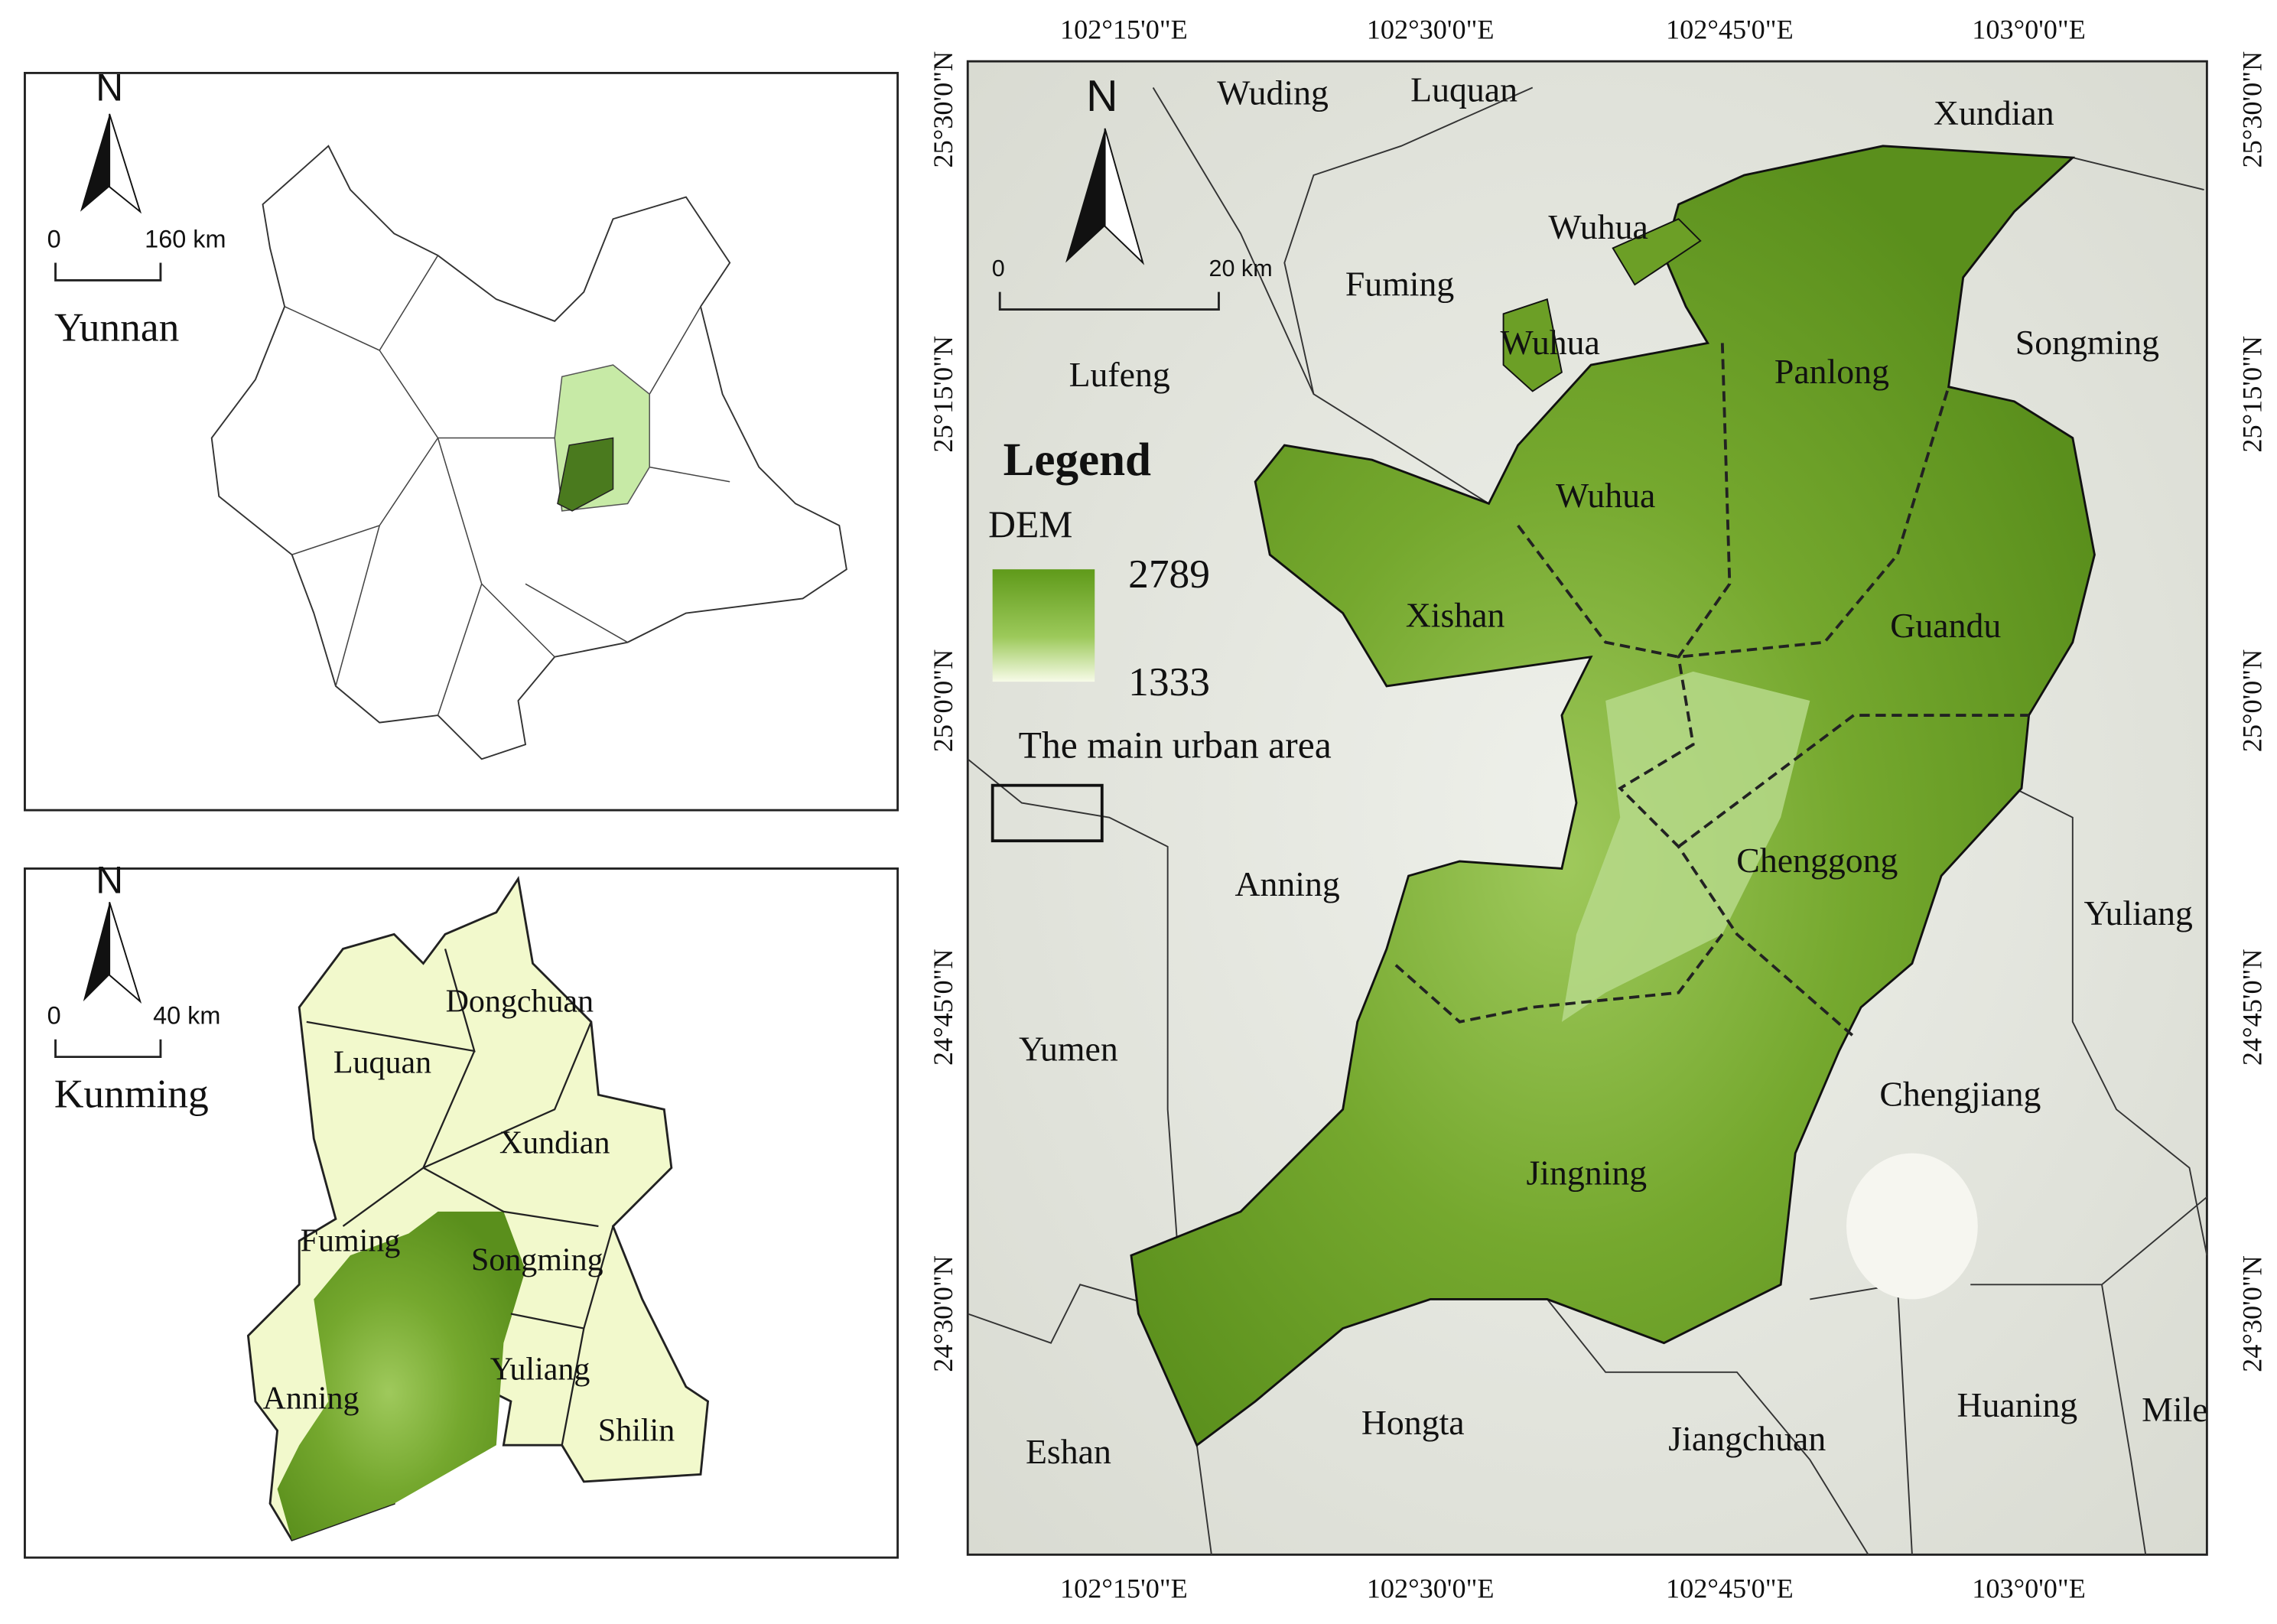 This screenshot has height=1624, width=2277. Describe the element at coordinates (1747, 1438) in the screenshot. I see `neighbor-label: Jiangchuan` at that location.